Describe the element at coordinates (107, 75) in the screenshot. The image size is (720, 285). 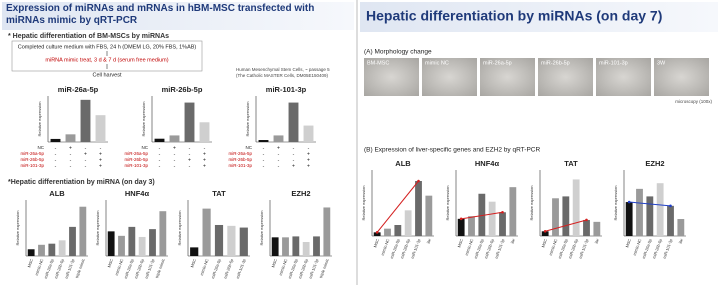
I see `protocol-step: Cell harvest` at that location.